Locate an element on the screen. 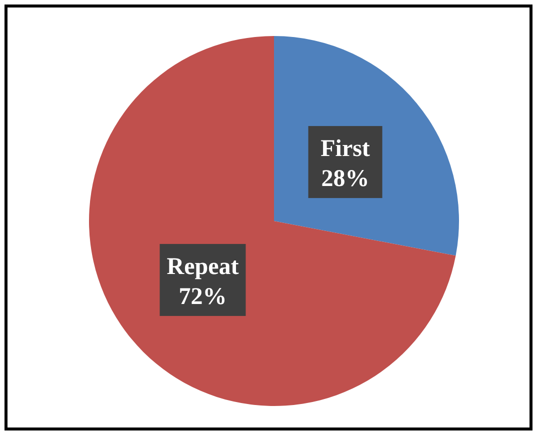 The width and height of the screenshot is (537, 435). slice-label: First is located at coordinates (345, 149).